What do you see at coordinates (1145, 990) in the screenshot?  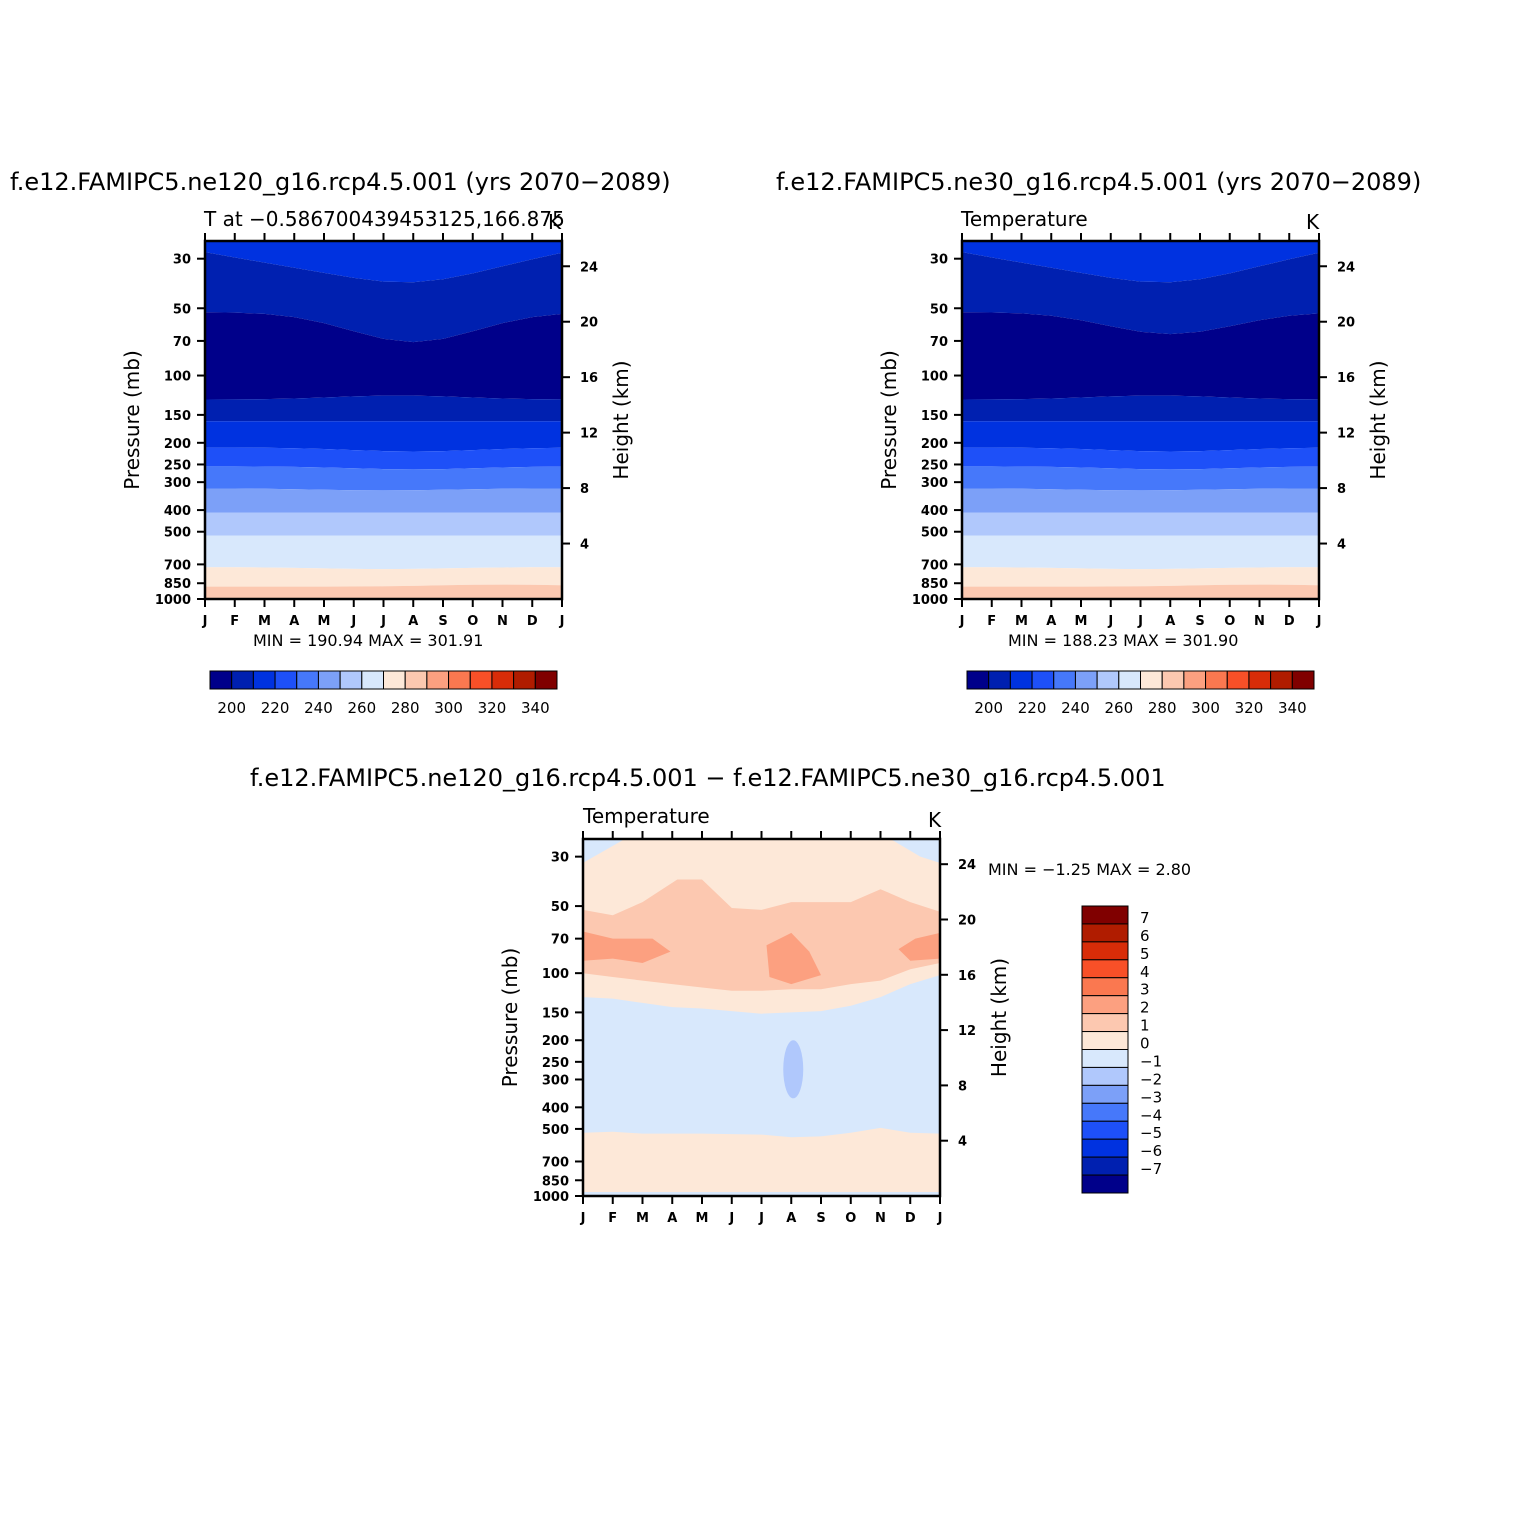 I see `colorbar-label: 3` at bounding box center [1145, 990].